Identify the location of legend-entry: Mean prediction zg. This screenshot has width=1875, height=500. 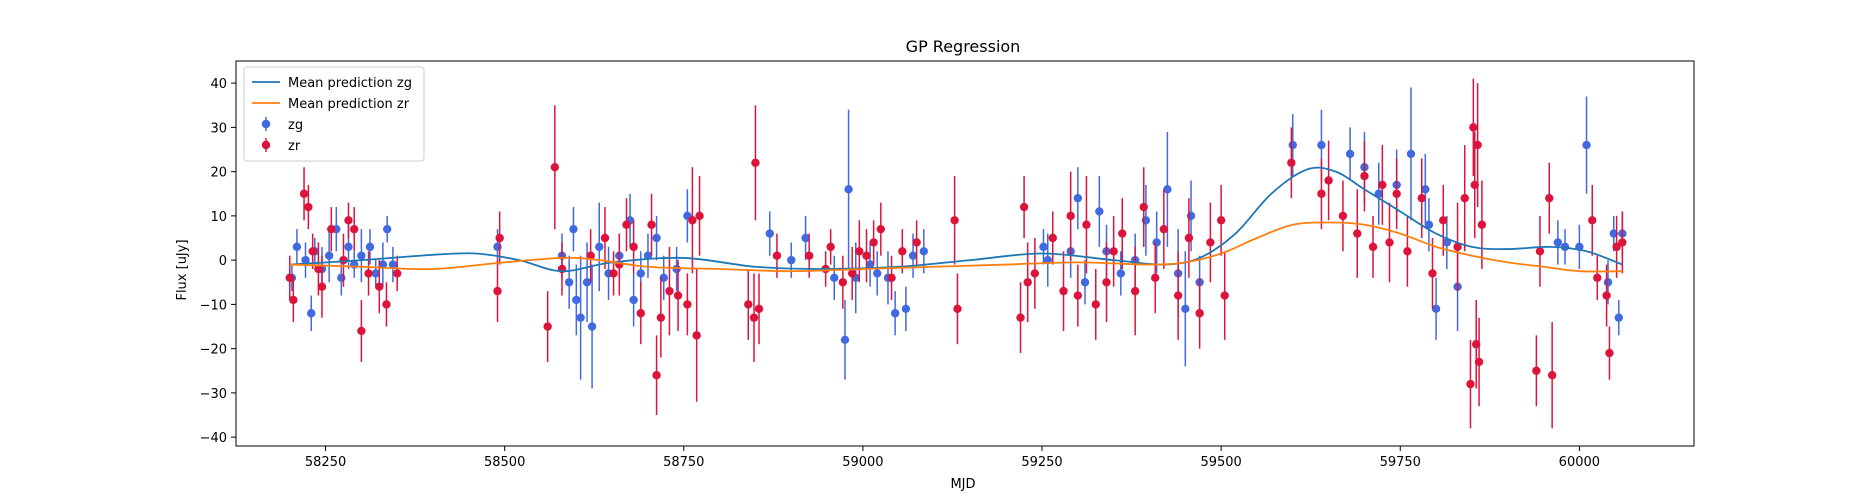
(332, 83).